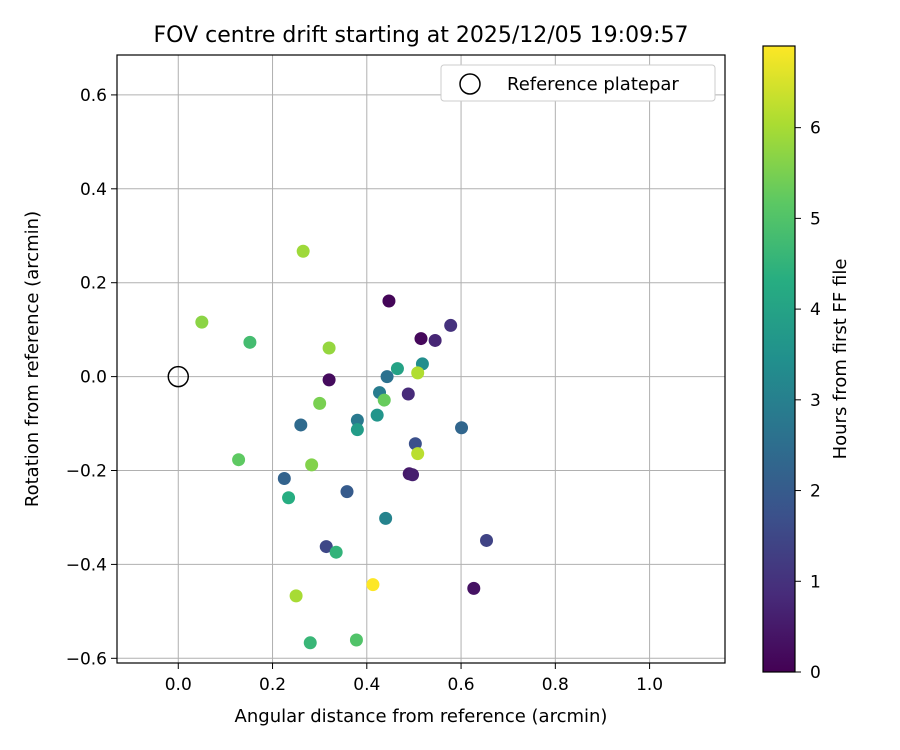  I want to click on legend: Reference platepar, so click(578, 83).